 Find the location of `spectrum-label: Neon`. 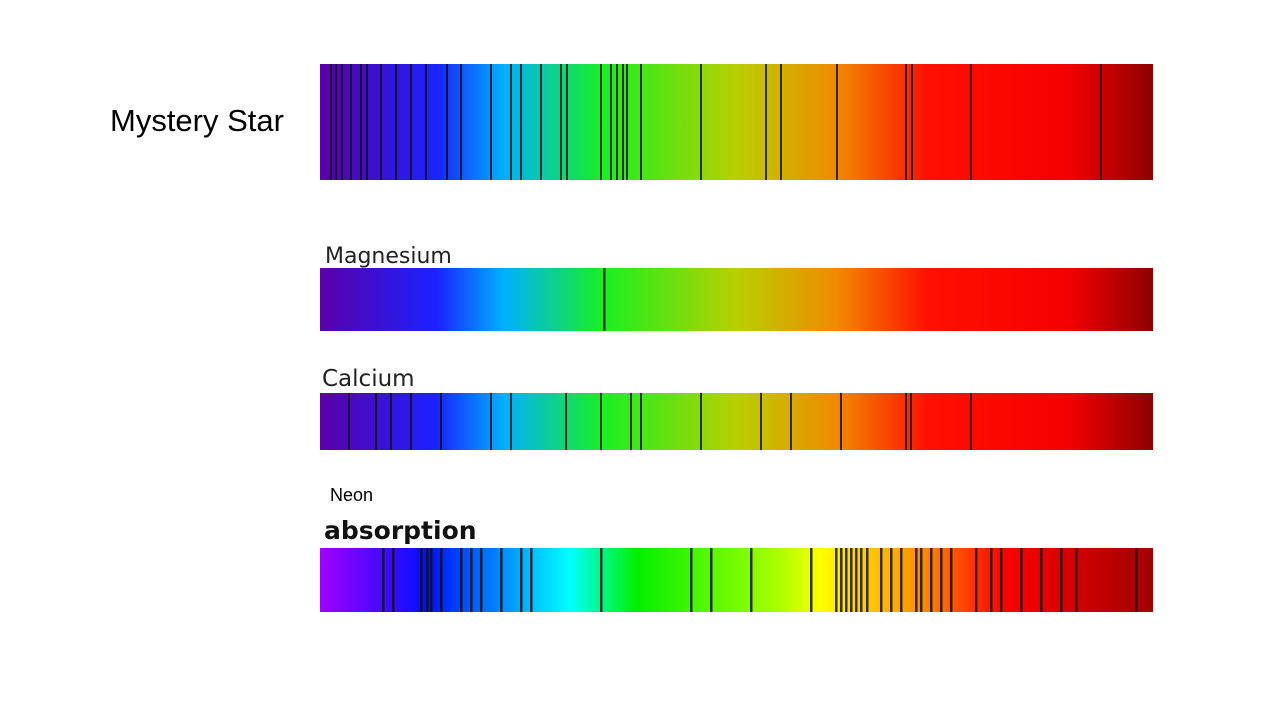

spectrum-label: Neon is located at coordinates (351, 495).